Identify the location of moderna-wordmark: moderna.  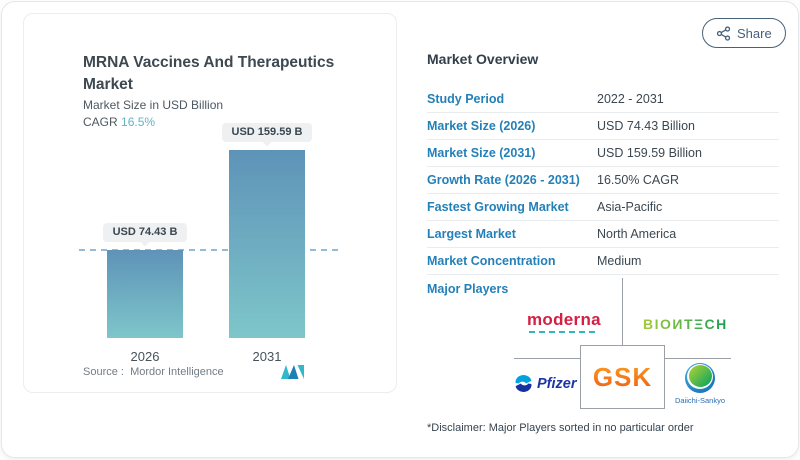
(564, 319).